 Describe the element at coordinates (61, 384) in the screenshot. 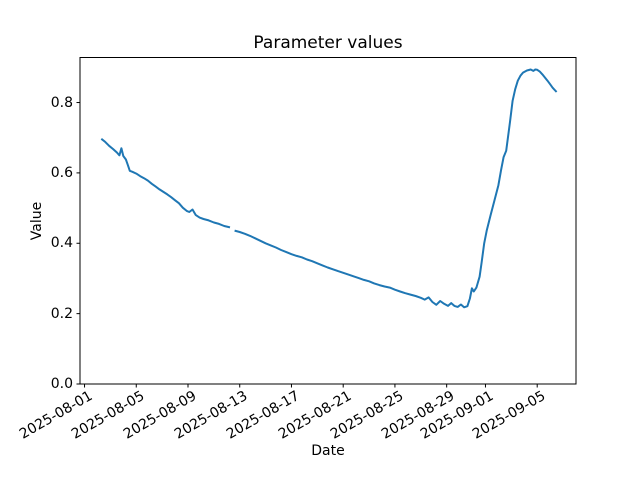

I see `y-tick-label: 0.0` at that location.